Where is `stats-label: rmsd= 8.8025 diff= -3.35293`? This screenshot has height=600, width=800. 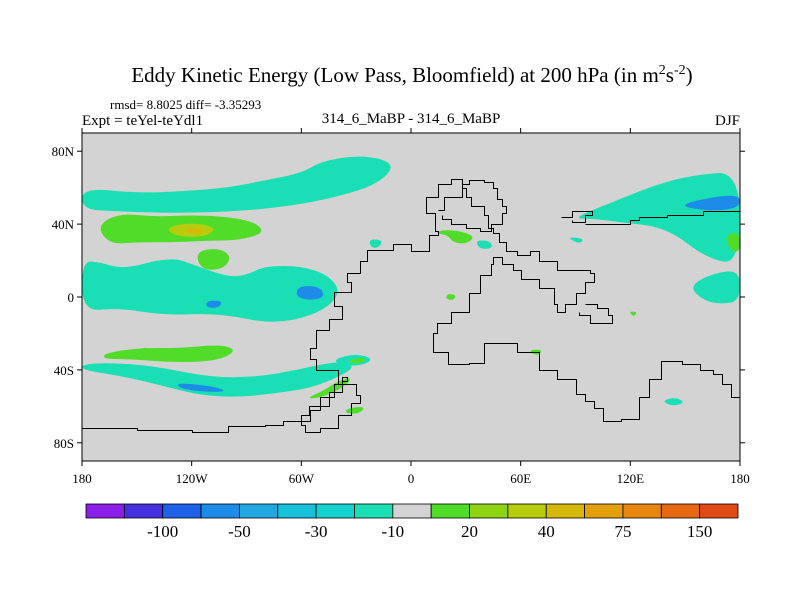 stats-label: rmsd= 8.8025 diff= -3.35293 is located at coordinates (185, 104).